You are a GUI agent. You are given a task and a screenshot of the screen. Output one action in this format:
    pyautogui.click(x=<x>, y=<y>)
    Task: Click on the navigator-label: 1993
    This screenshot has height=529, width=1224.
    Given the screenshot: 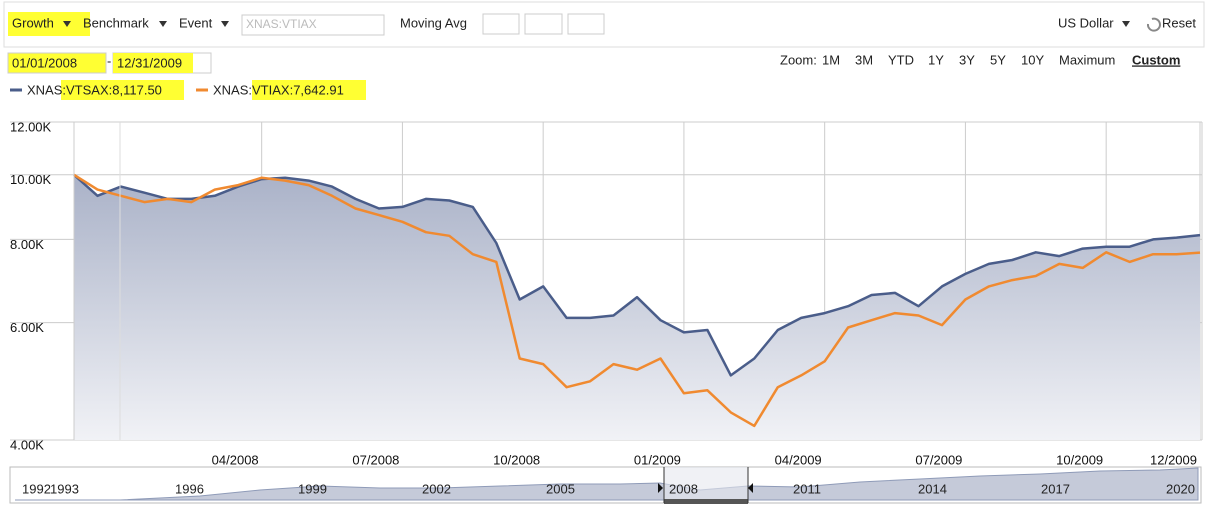 What is the action you would take?
    pyautogui.click(x=64, y=488)
    